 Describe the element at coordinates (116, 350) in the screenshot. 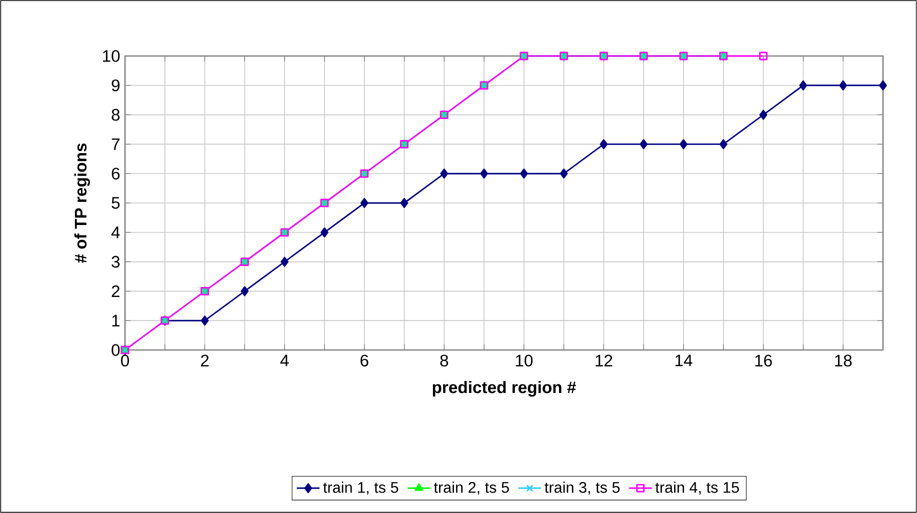

I see `y-tick-label: 0` at that location.